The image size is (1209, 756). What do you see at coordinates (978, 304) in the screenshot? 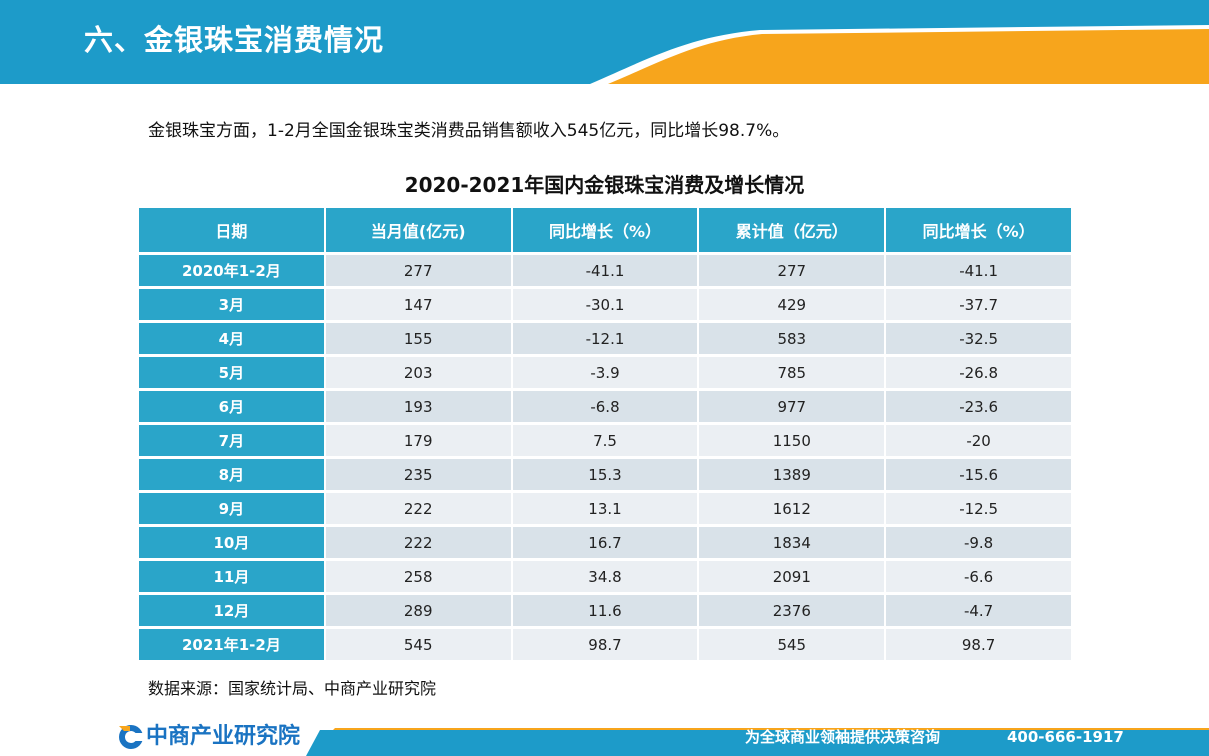
I see `cumulative-growth-cell: -37.7` at bounding box center [978, 304].